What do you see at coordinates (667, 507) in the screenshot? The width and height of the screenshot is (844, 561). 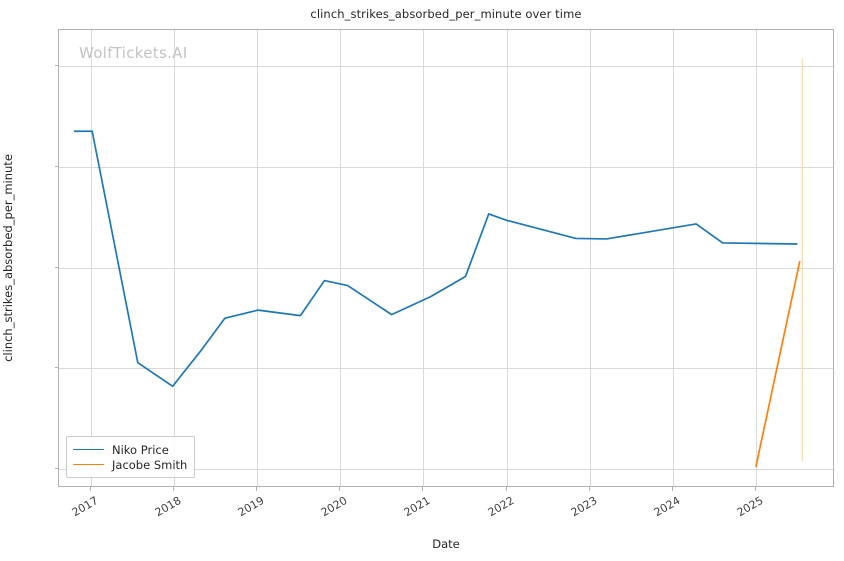 I see `x-axis-tick-label: 2024` at bounding box center [667, 507].